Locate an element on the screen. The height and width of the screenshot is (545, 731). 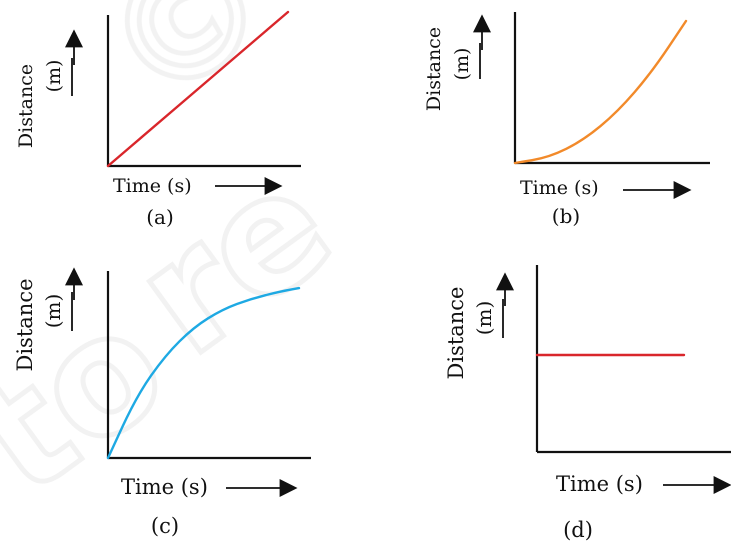
panel-b-caption: (b) is located at coordinates (566, 216).